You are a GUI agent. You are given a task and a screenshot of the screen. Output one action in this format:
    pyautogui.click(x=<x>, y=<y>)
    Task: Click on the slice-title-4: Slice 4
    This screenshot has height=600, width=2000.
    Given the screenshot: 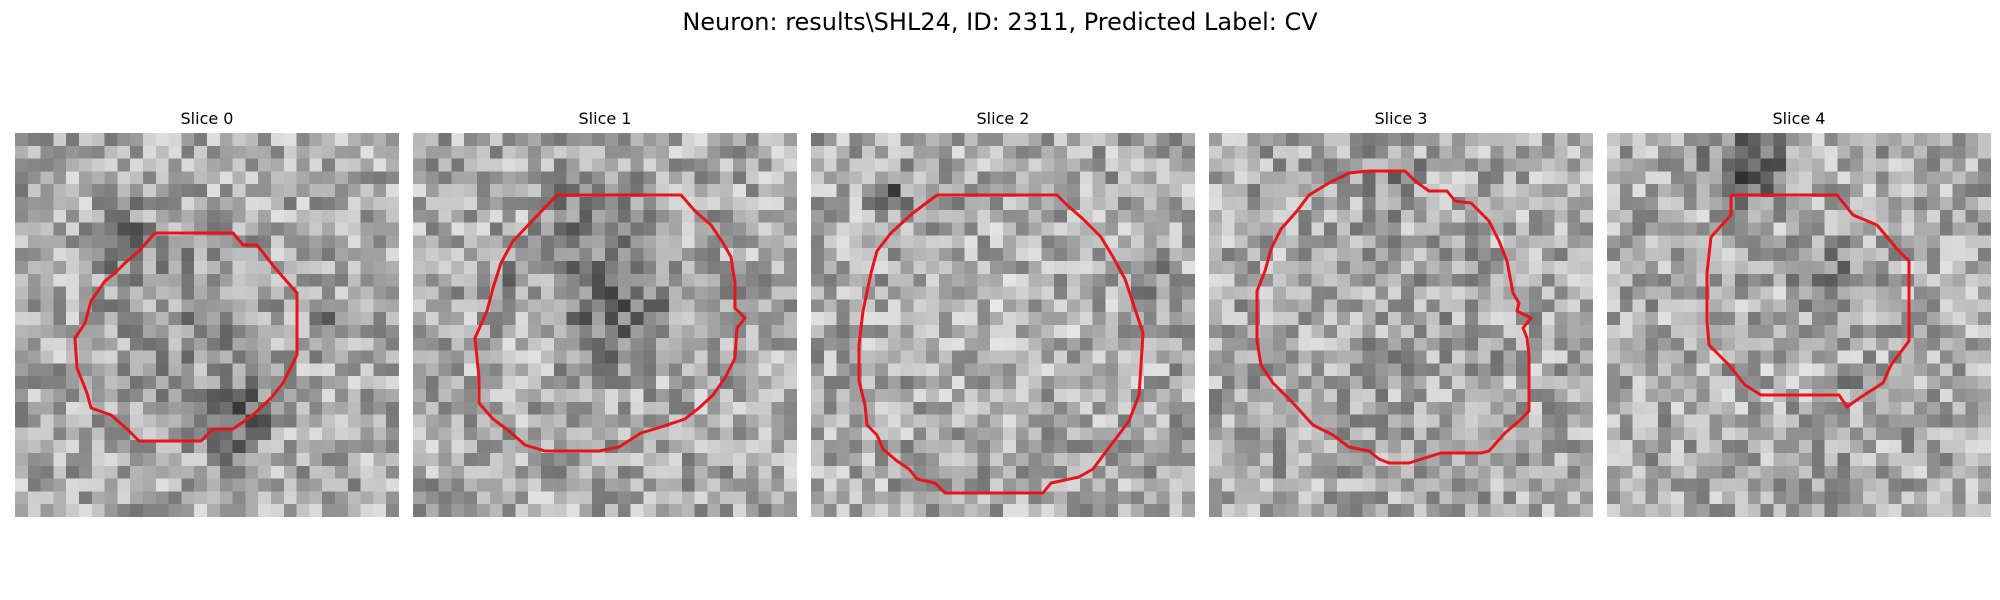 What is the action you would take?
    pyautogui.click(x=1799, y=119)
    